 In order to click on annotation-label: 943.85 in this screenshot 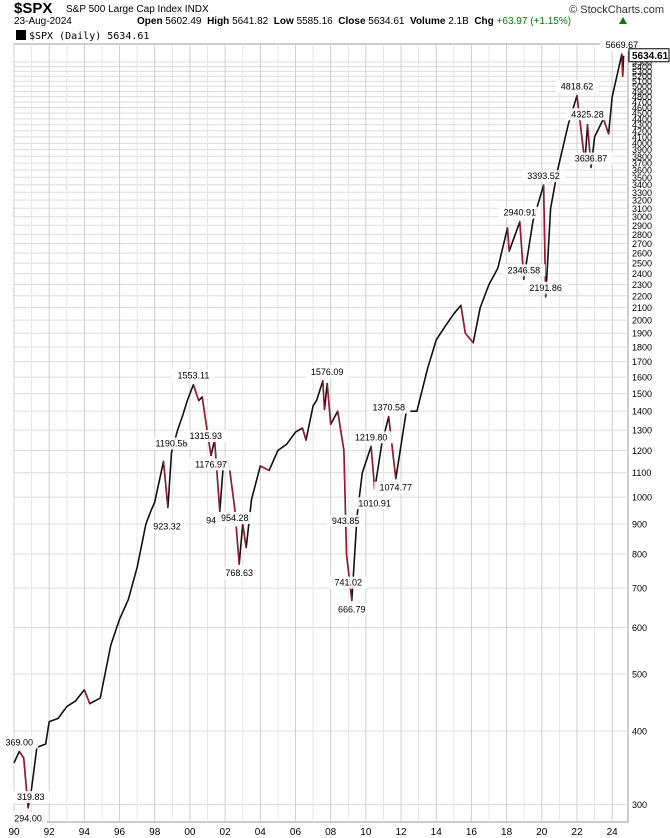, I will do `click(346, 521)`.